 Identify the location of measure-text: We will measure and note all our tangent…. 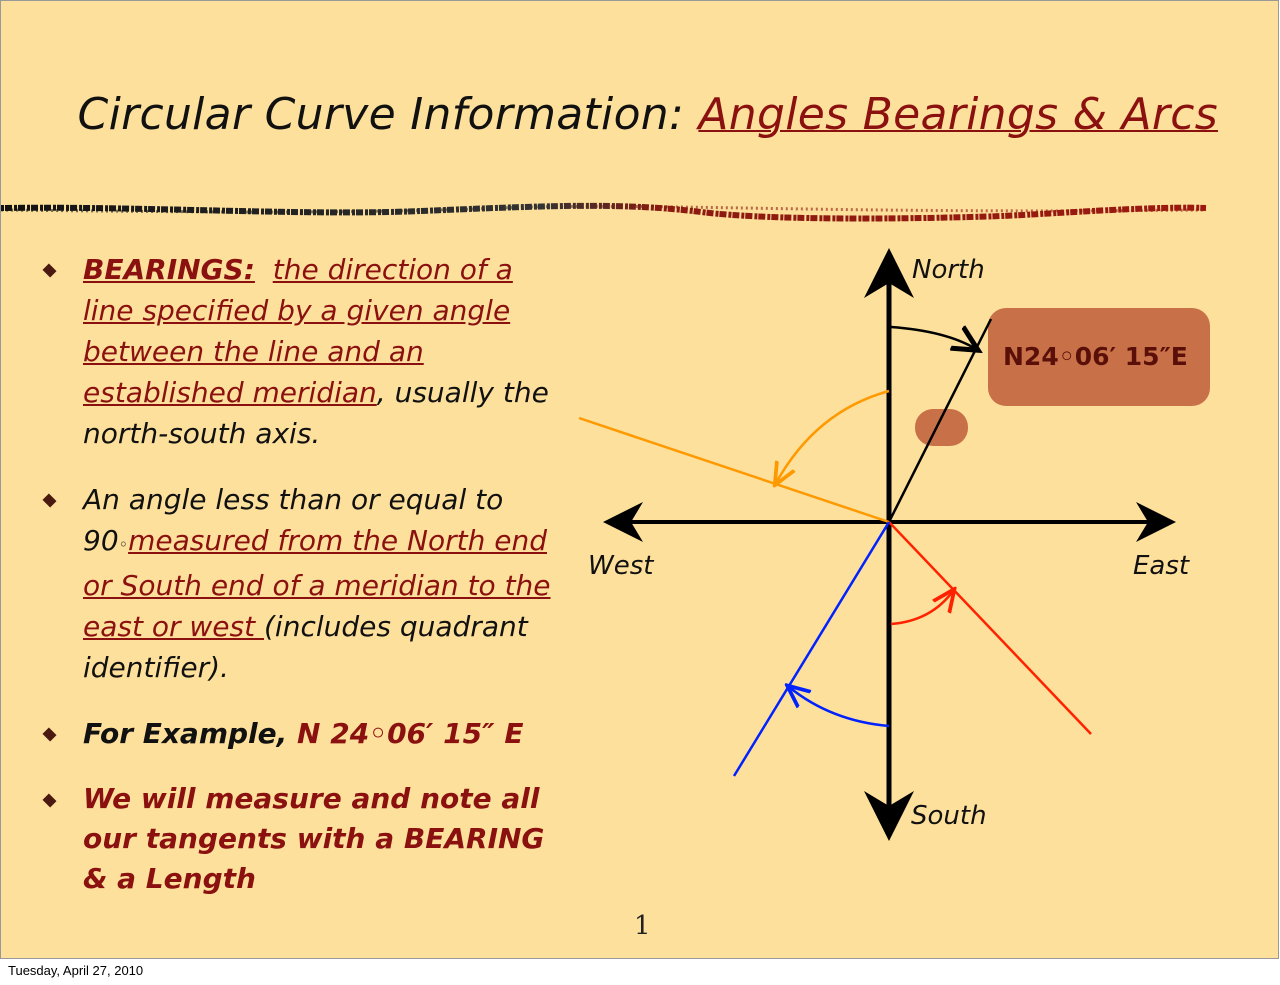
(314, 838).